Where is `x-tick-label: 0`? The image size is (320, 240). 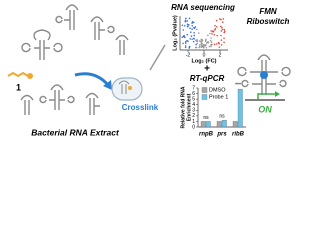
x-tick-label: 0 is located at coordinates (204, 55).